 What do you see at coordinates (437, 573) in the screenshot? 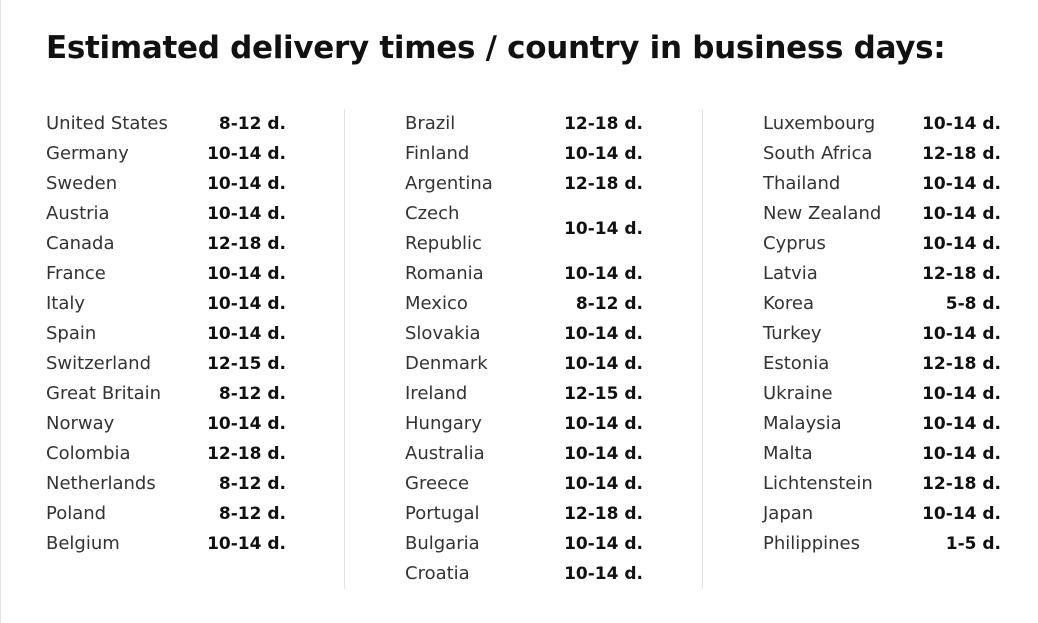
I see `country-name: Croatia` at bounding box center [437, 573].